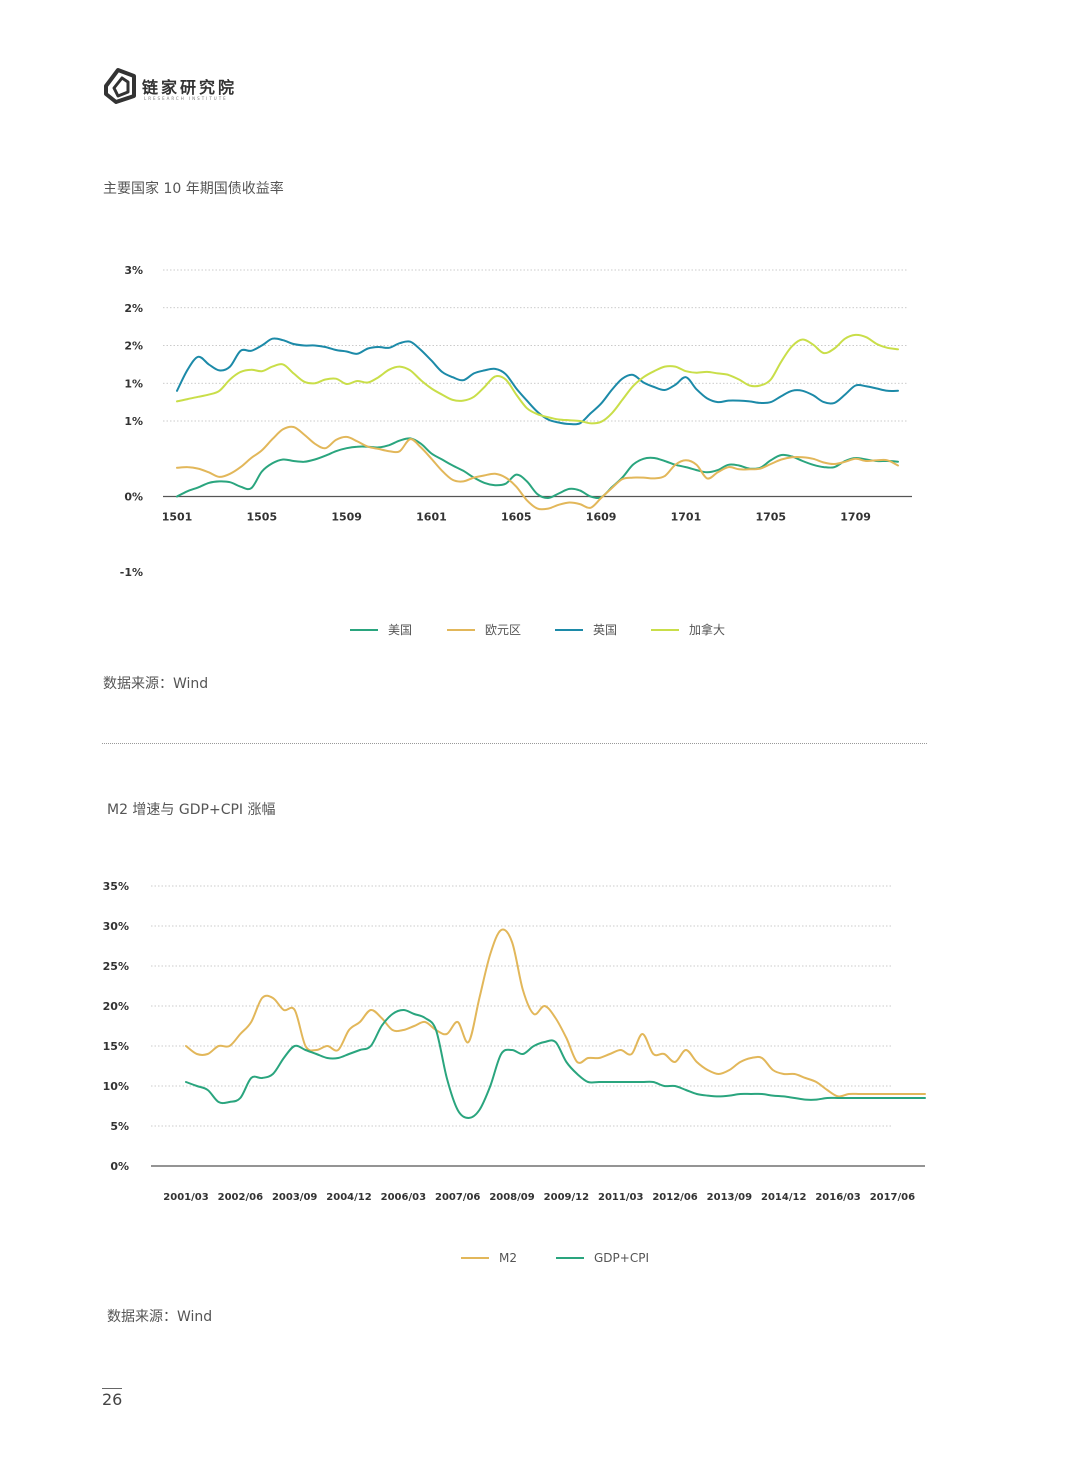  What do you see at coordinates (262, 517) in the screenshot?
I see `chart1-x-tick-label: 1505` at bounding box center [262, 517].